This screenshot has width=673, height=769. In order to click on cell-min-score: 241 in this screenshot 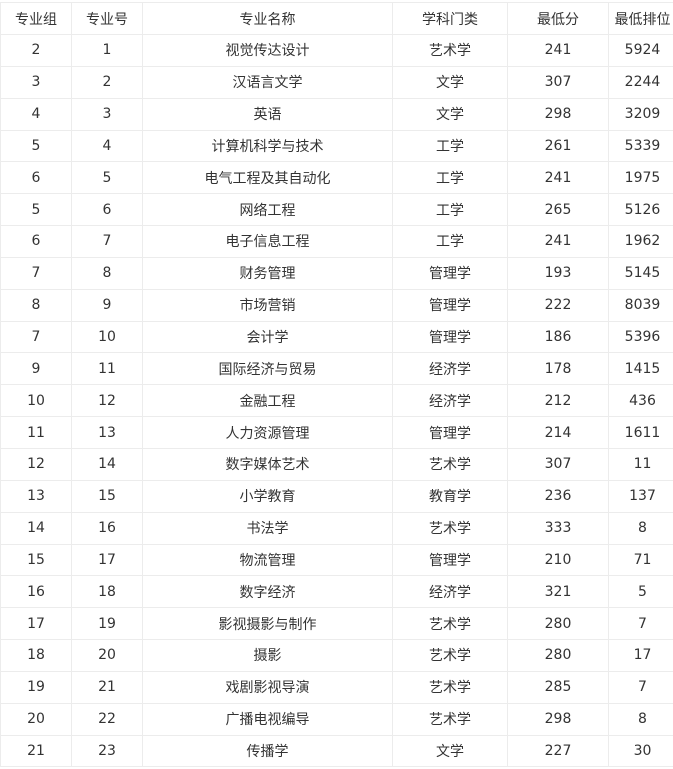, I will do `click(558, 178)`.